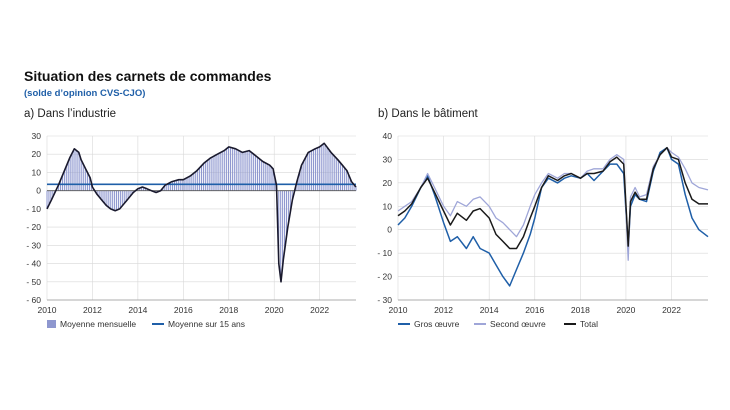 The width and height of the screenshot is (730, 410). What do you see at coordinates (589, 324) in the screenshot?
I see `panel-b-legend-label: Total` at bounding box center [589, 324].